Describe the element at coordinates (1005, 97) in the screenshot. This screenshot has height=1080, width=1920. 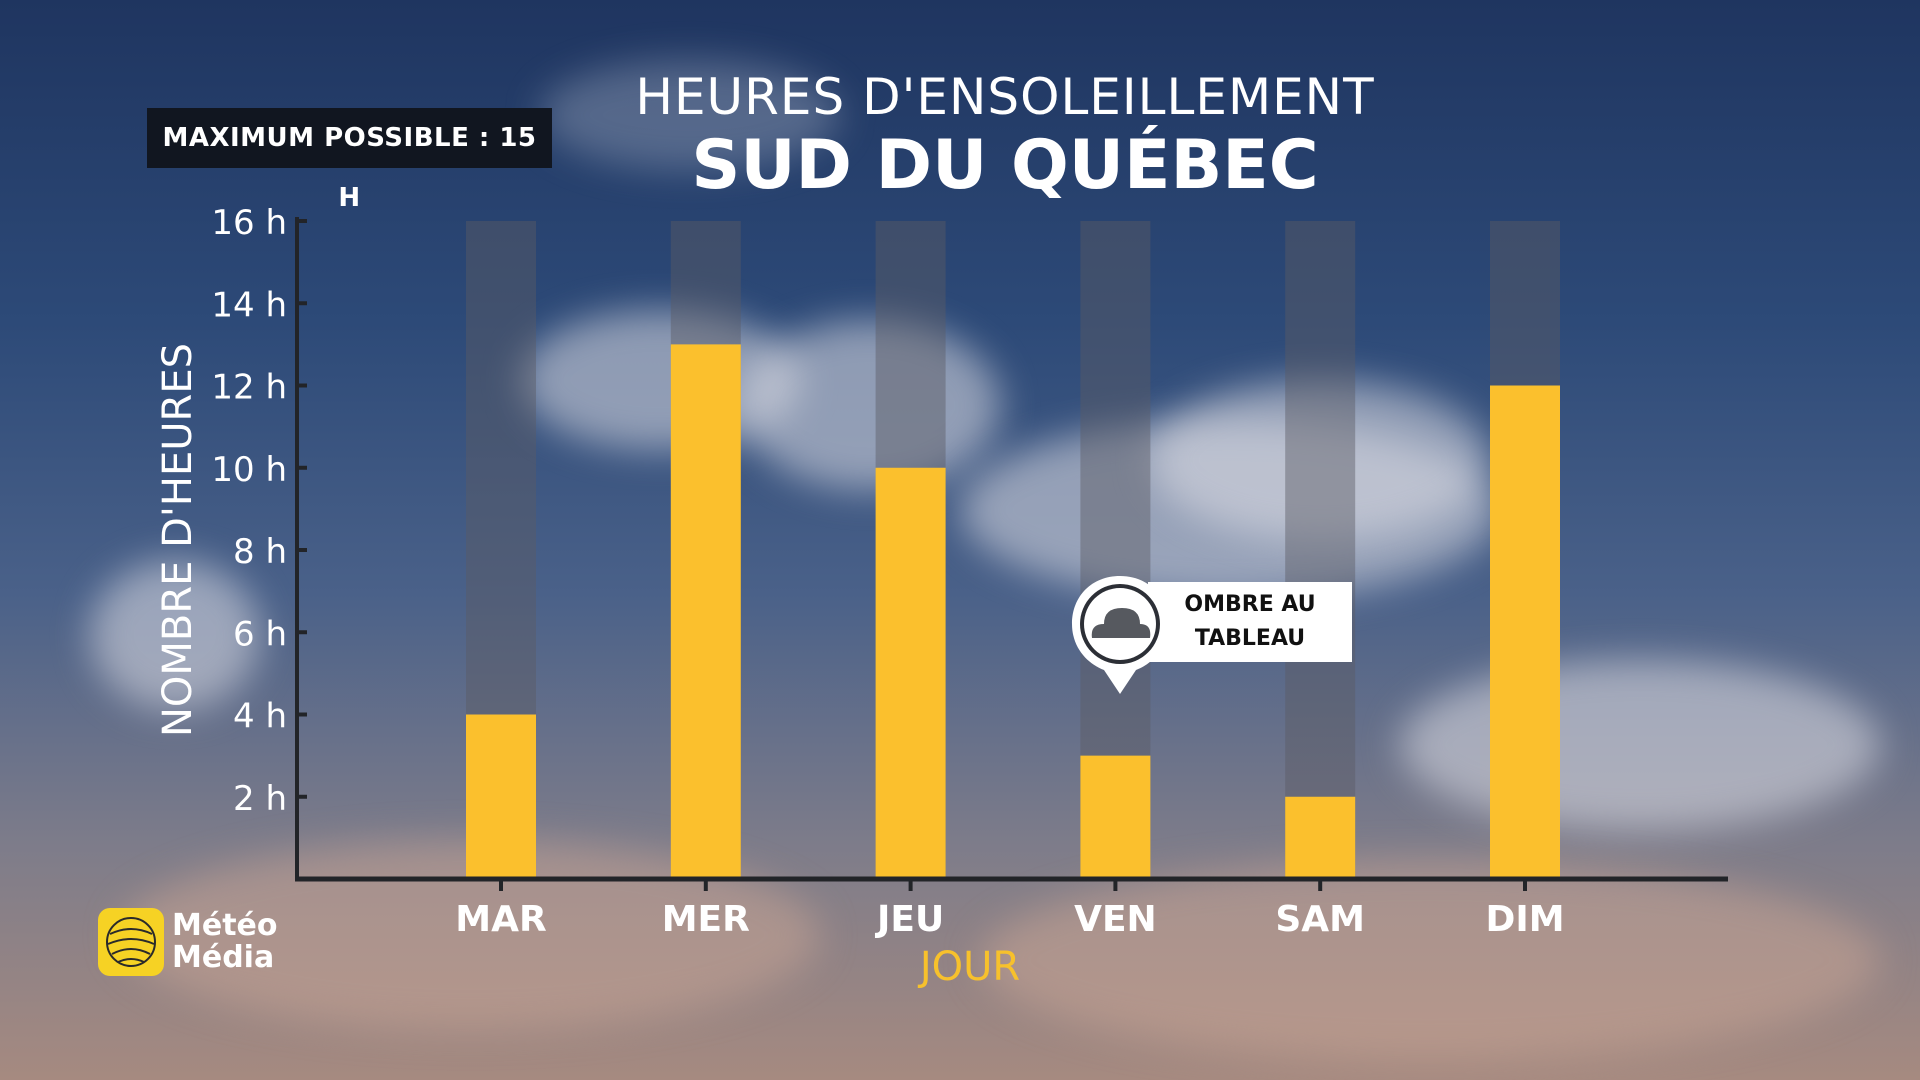
I see `chart-title: HEURES D'ENSOLEILLEMENT` at that location.